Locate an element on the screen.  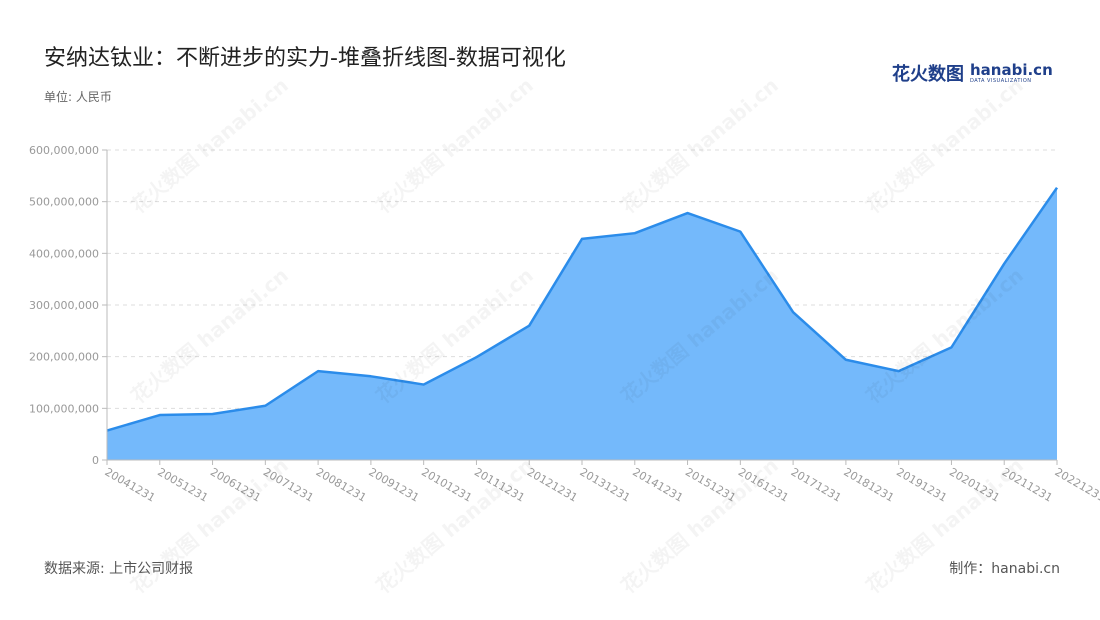
unit-label: 单位: 人民币 is located at coordinates (78, 97).